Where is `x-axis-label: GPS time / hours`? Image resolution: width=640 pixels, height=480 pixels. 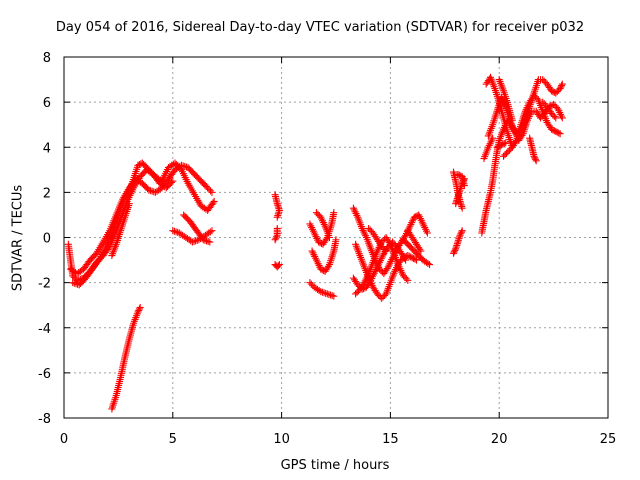 x-axis-label: GPS time / hours is located at coordinates (335, 465).